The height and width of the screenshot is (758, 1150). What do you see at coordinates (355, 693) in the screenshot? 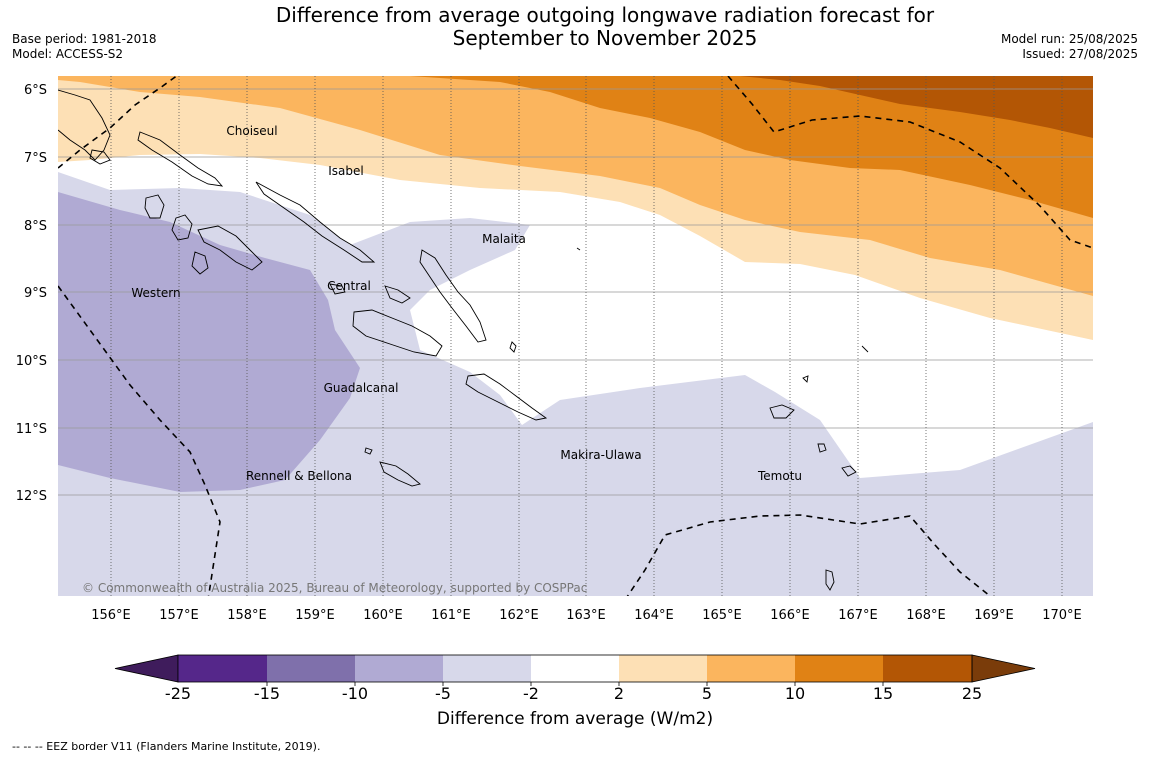
I see `colorbar-tick-minus10: -10` at bounding box center [355, 693].